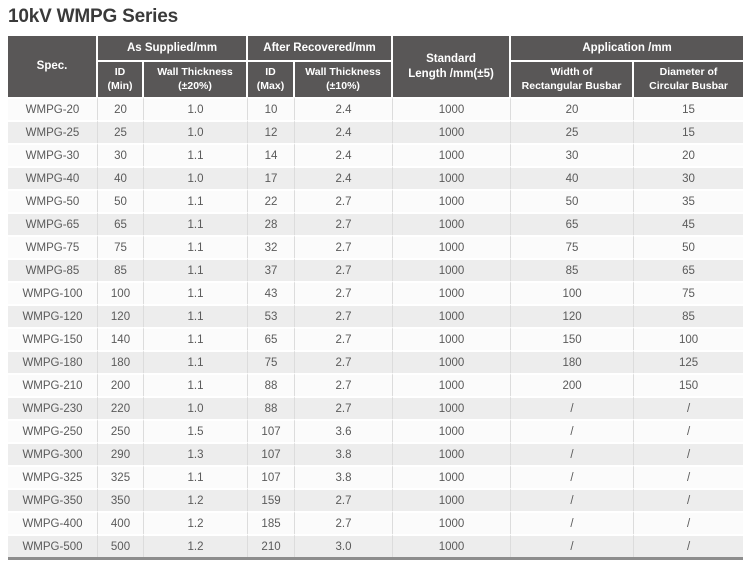  I want to click on cell-id-min: 120, so click(121, 315).